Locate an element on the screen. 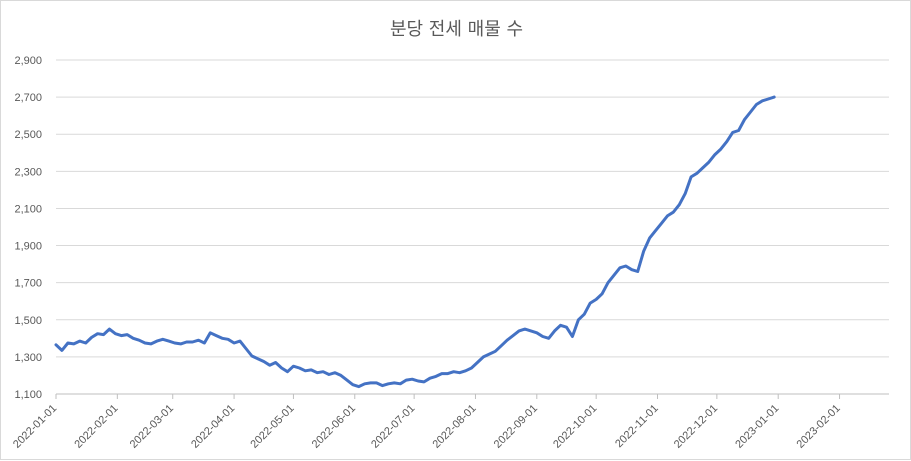  y-tick-label: 2,300 is located at coordinates (28, 172).